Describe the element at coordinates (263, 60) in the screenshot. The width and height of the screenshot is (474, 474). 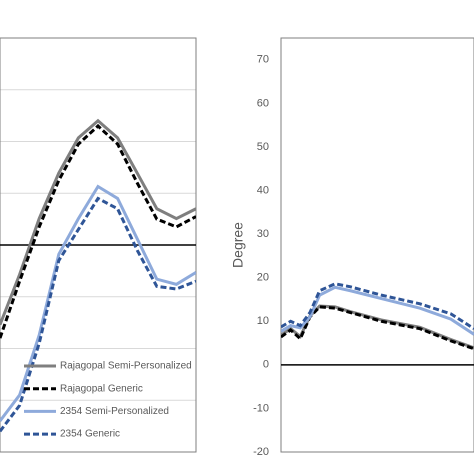
I see `y-tick-label: 70` at that location.